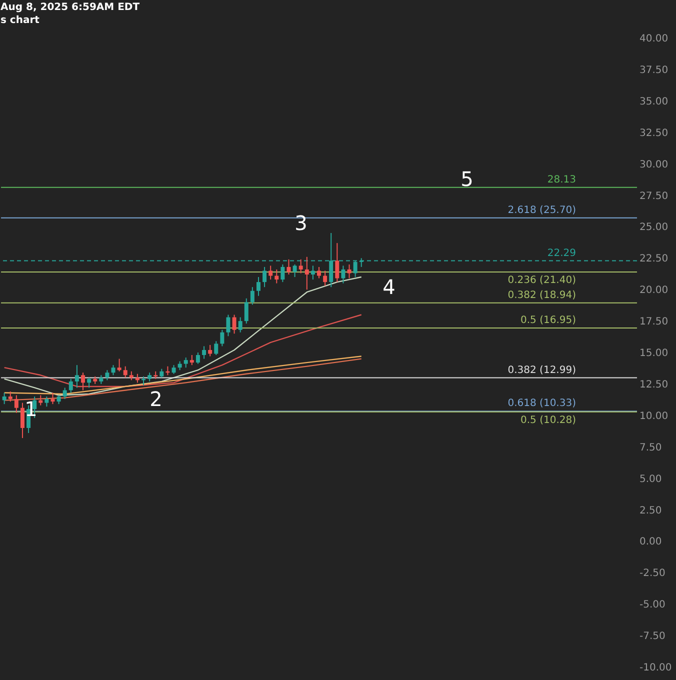 The image size is (676, 680). Describe the element at coordinates (656, 668) in the screenshot. I see `y-tick-label: -10.00` at that location.